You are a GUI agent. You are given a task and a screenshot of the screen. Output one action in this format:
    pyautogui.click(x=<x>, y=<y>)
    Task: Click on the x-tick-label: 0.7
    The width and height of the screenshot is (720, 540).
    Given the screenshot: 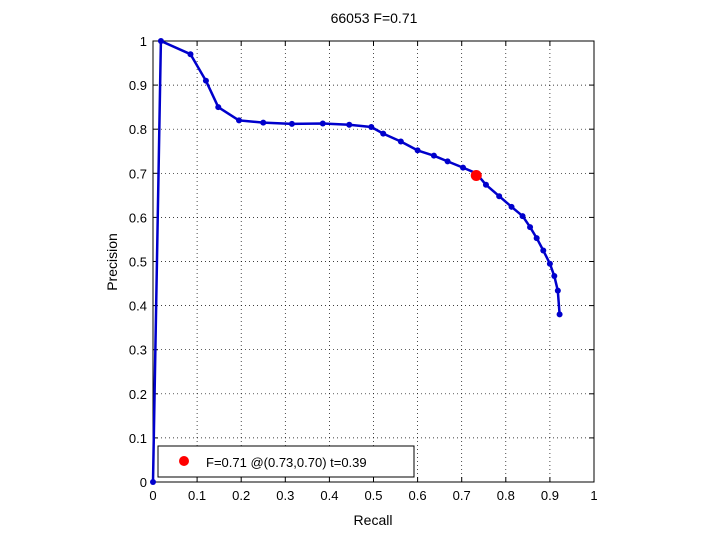 What is the action you would take?
    pyautogui.click(x=462, y=495)
    